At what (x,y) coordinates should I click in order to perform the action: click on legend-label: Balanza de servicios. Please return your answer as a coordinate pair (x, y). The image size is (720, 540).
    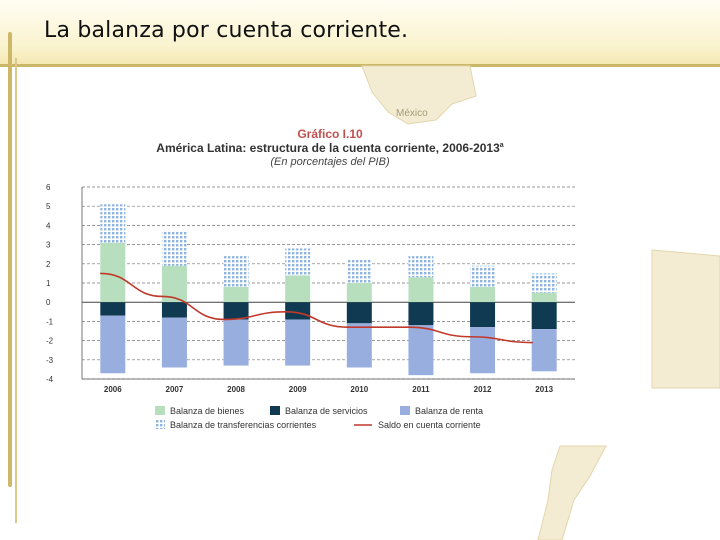
    Looking at the image, I should click on (326, 411).